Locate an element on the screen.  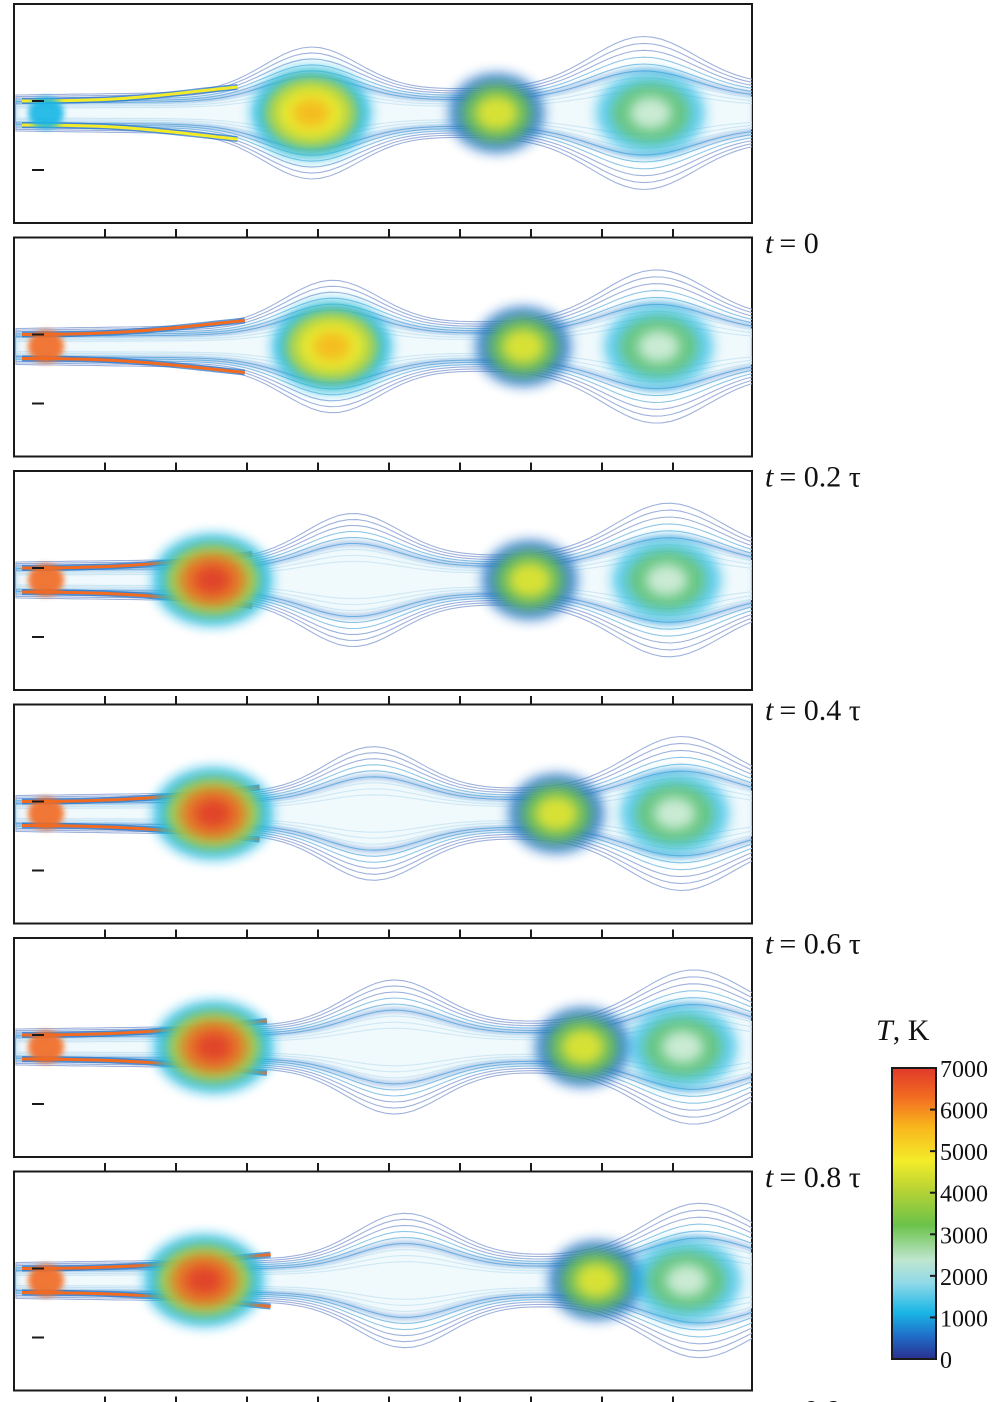
panel-1: t = 0 is located at coordinates (416, 131).